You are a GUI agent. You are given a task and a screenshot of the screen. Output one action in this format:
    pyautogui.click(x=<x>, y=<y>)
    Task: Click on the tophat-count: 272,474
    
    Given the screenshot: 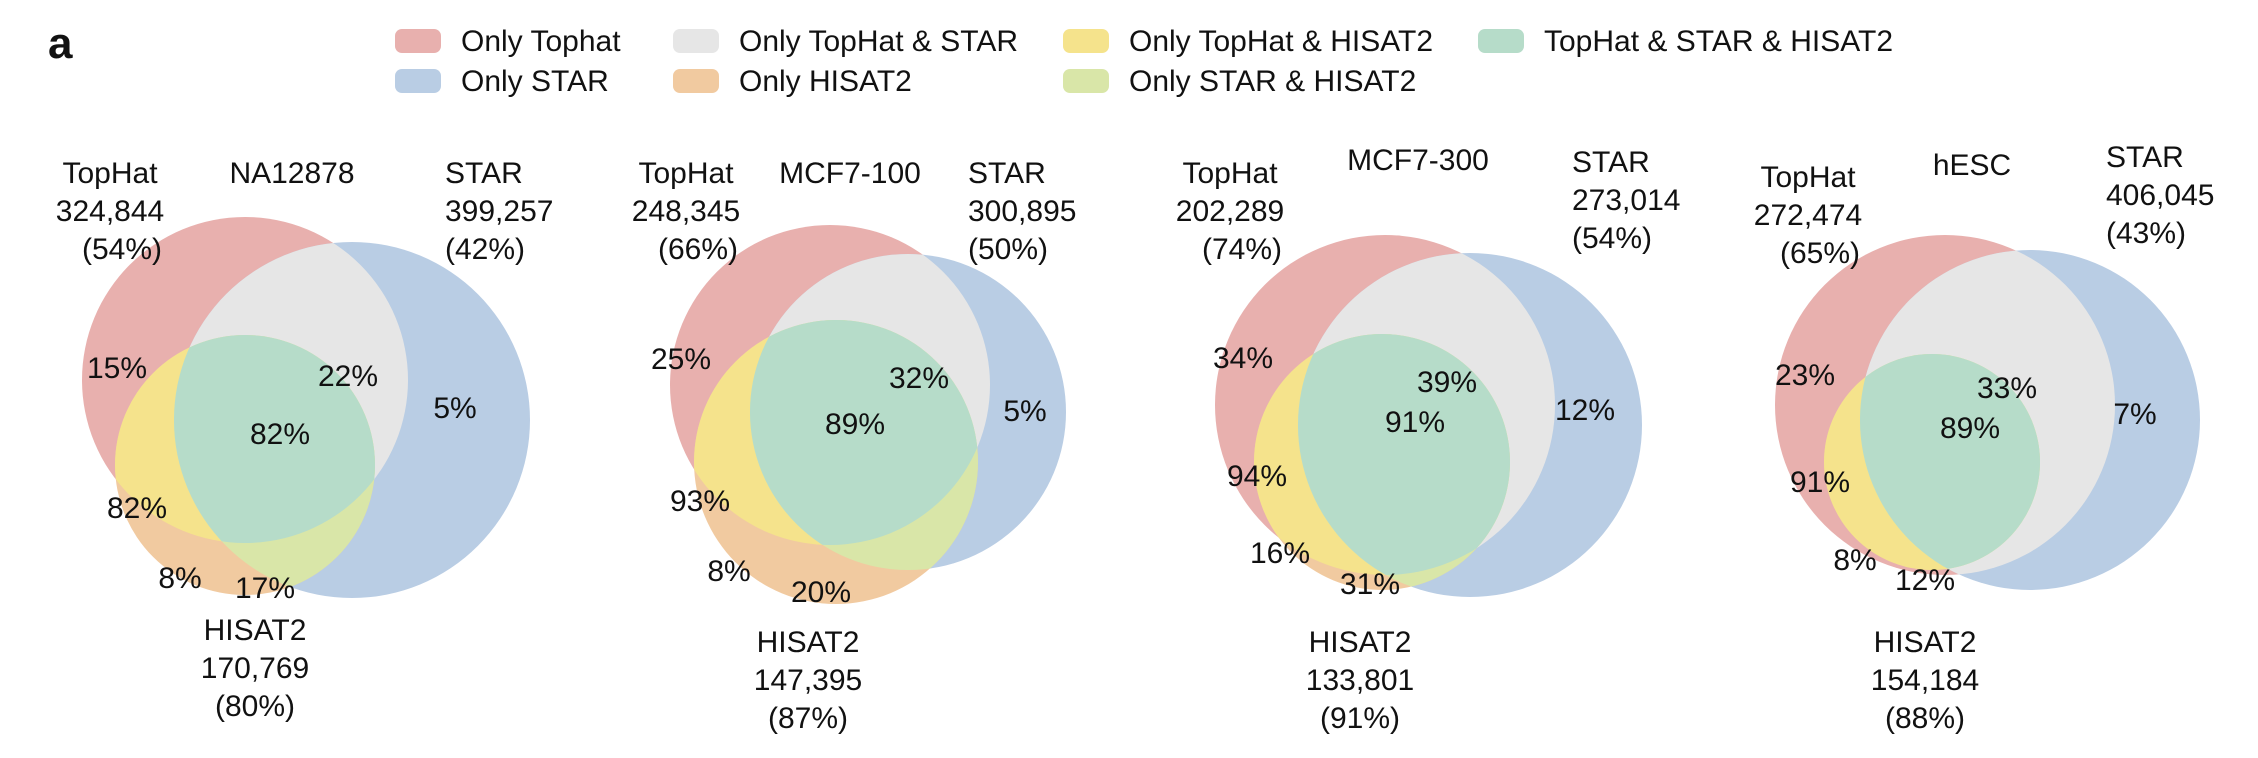 What is the action you would take?
    pyautogui.click(x=1808, y=215)
    